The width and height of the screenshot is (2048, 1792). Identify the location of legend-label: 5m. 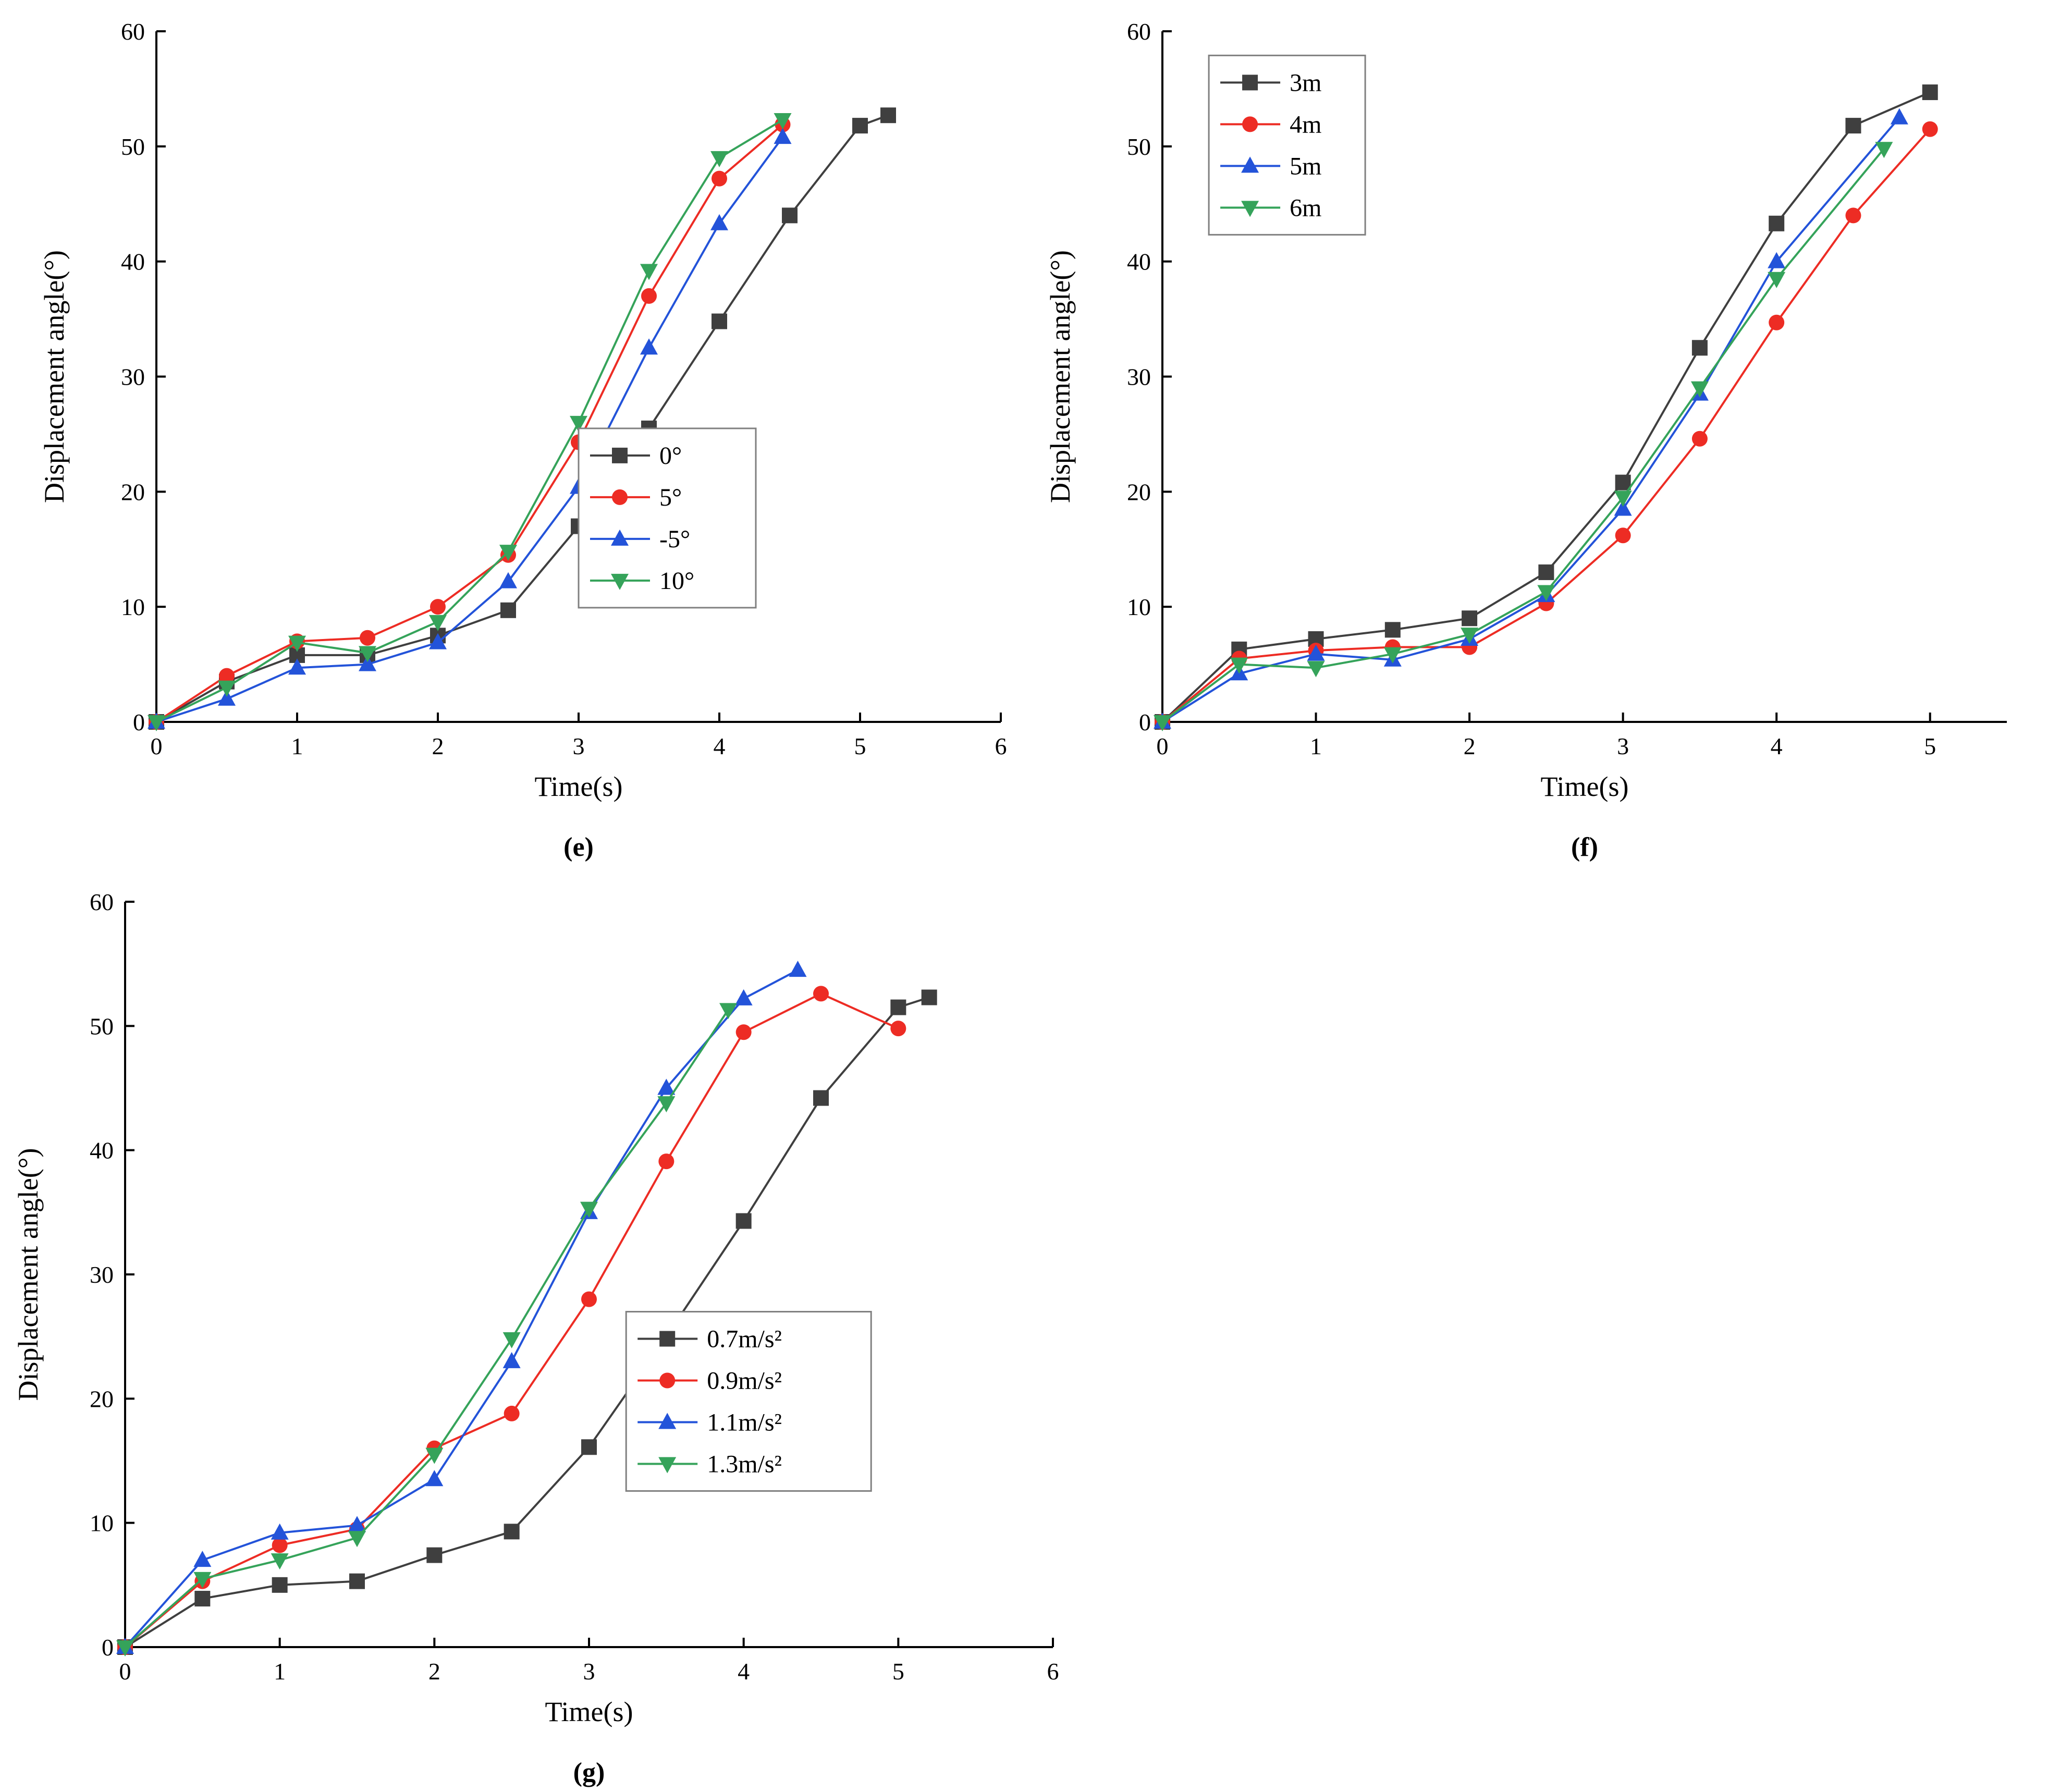
(1305, 166).